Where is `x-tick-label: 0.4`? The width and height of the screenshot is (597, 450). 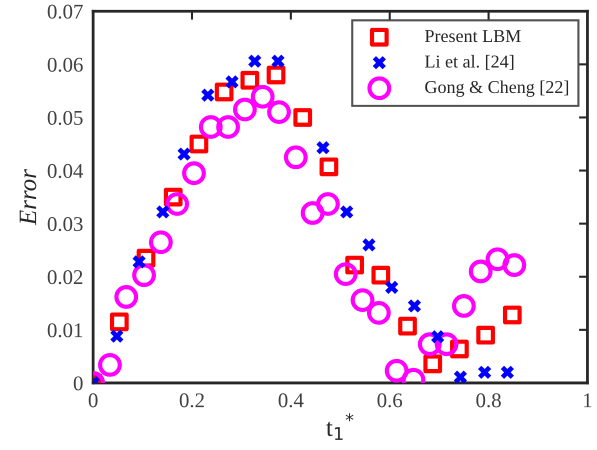
x-tick-label: 0.4 is located at coordinates (291, 400).